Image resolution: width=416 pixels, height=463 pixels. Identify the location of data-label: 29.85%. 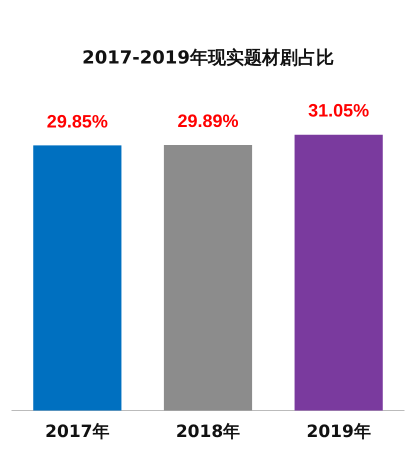
(77, 121).